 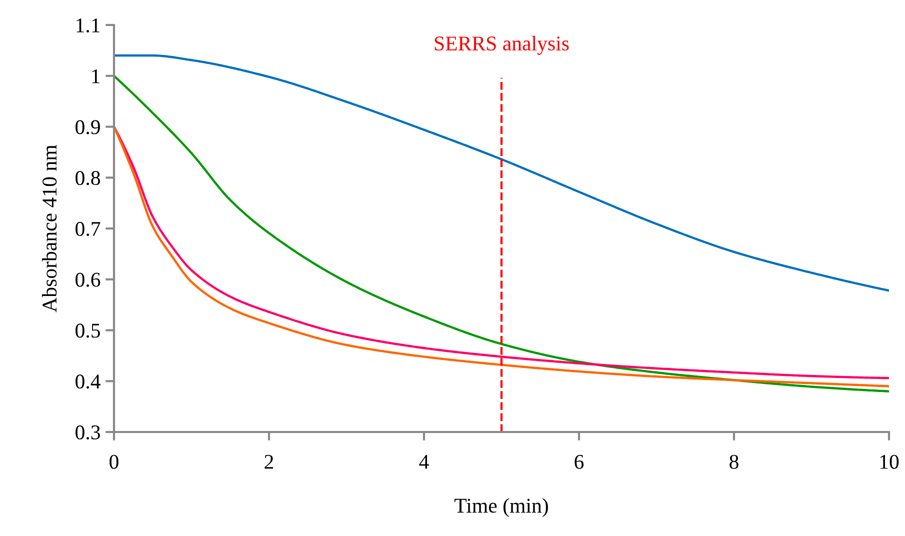 What do you see at coordinates (424, 461) in the screenshot?
I see `x-tick-label: 4` at bounding box center [424, 461].